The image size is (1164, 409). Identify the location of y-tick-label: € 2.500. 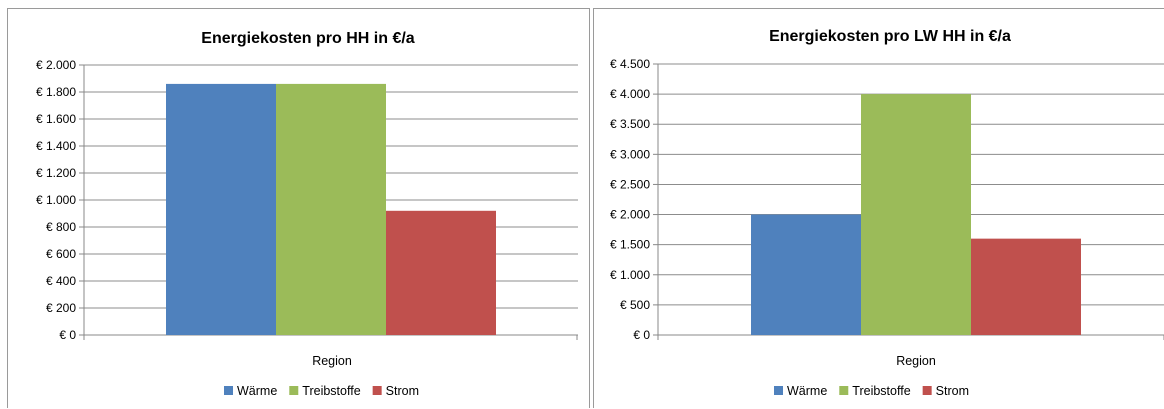
(630, 184).